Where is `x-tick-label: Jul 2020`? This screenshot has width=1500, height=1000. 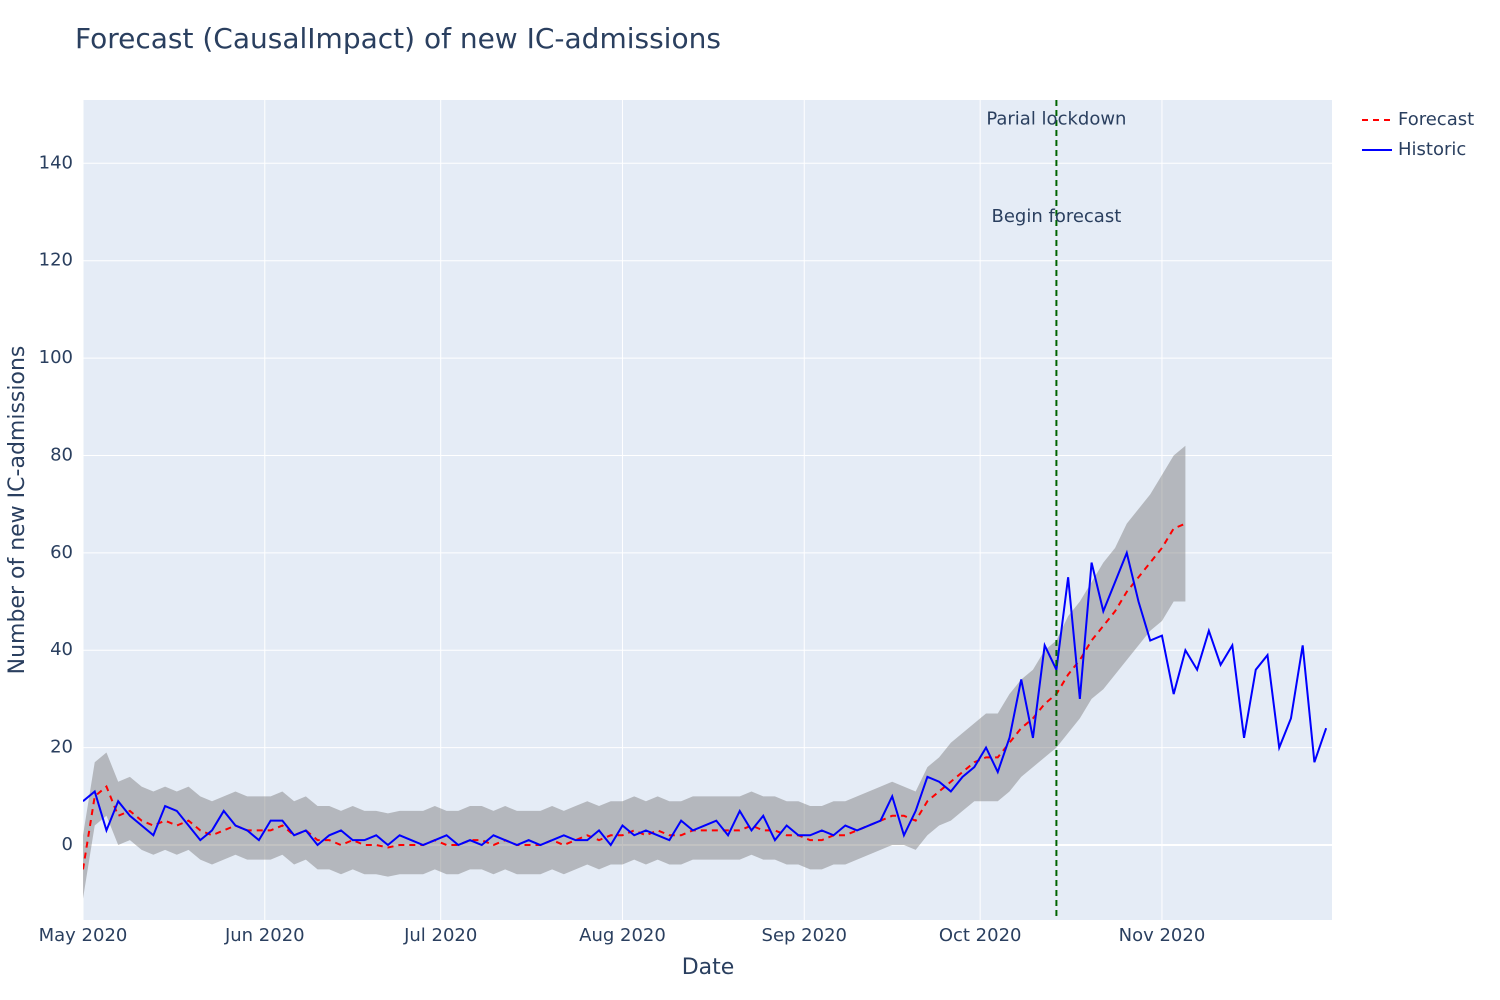
x-tick-label: Jul 2020 is located at coordinates (440, 935).